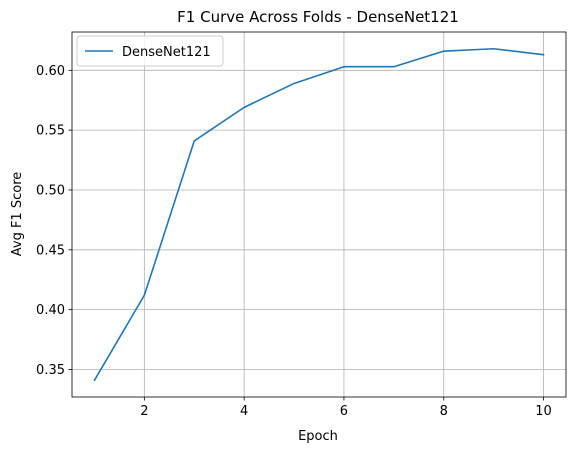  I want to click on legend: DenseNet121, so click(150, 51).